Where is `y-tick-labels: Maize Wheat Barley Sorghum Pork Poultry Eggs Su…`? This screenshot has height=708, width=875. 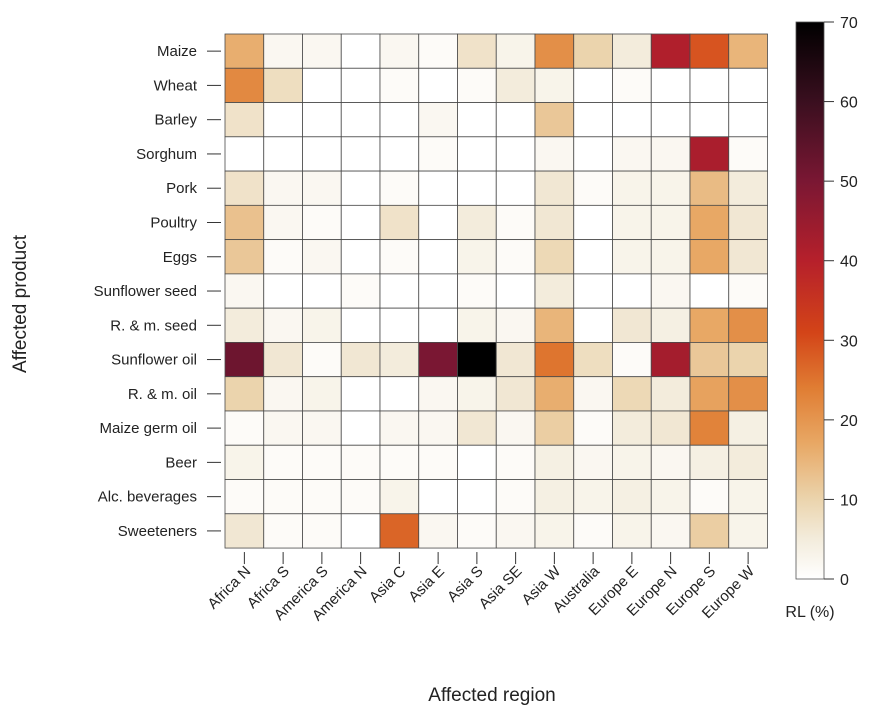
y-tick-labels: Maize Wheat Barley Sorghum Pork Poultry Eggs Su… is located at coordinates (157, 291).